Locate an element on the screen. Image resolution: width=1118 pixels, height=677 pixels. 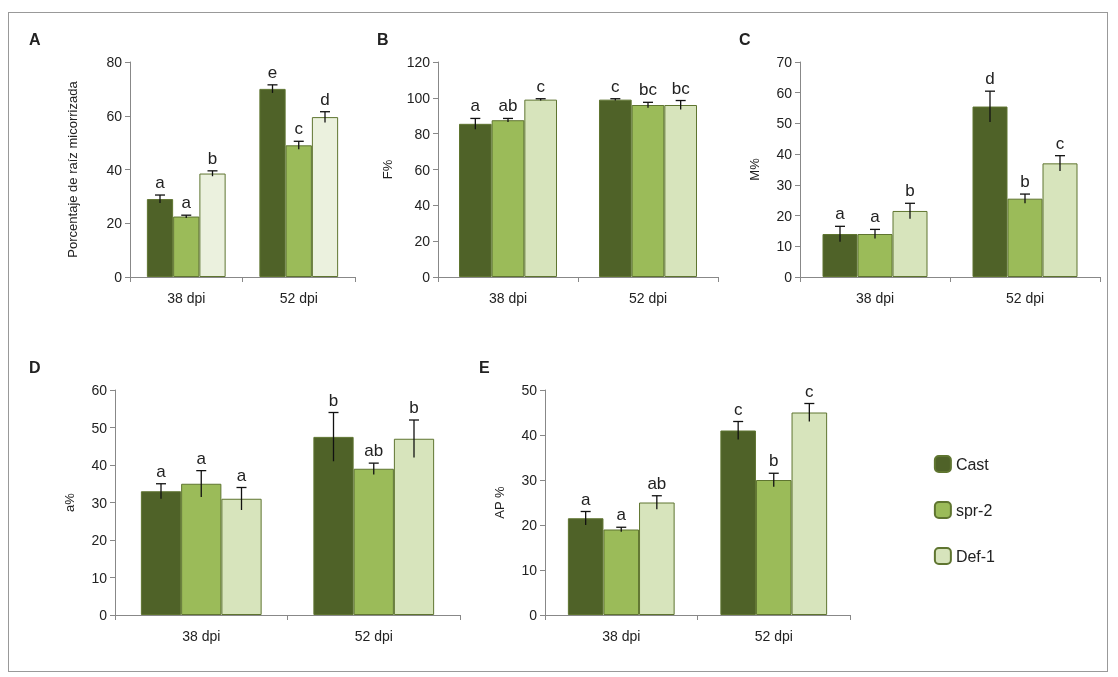
y-tick-label: 100 is located at coordinates (418, 97).